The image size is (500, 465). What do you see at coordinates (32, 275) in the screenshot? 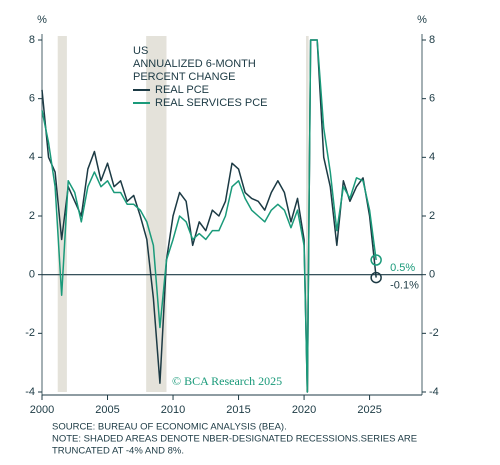
I see `y-tick-label: 0` at bounding box center [32, 275].